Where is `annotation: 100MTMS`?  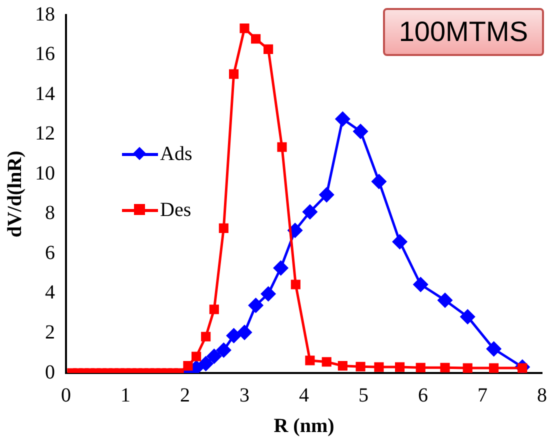 annotation: 100MTMS is located at coordinates (463, 32).